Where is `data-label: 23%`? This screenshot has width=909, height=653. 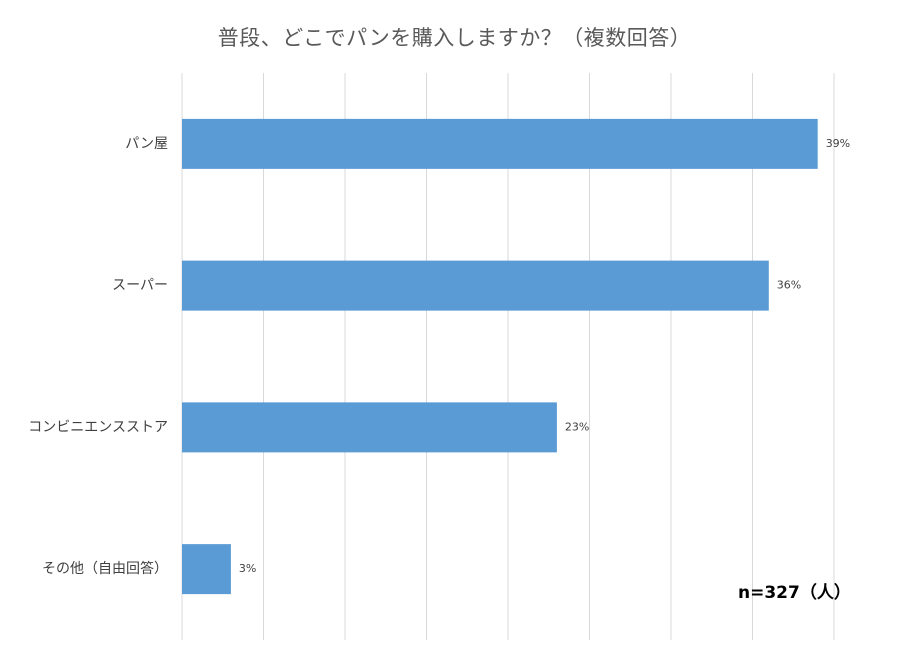
data-label: 23% is located at coordinates (577, 426).